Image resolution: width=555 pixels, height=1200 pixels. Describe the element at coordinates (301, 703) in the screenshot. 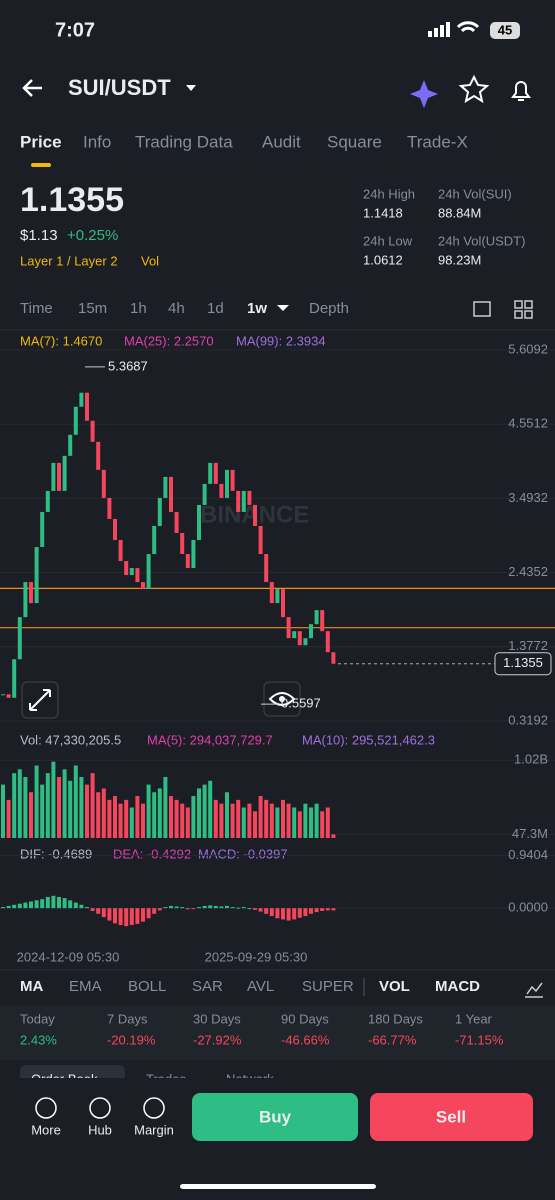

I see `low-label: 0.5597` at that location.